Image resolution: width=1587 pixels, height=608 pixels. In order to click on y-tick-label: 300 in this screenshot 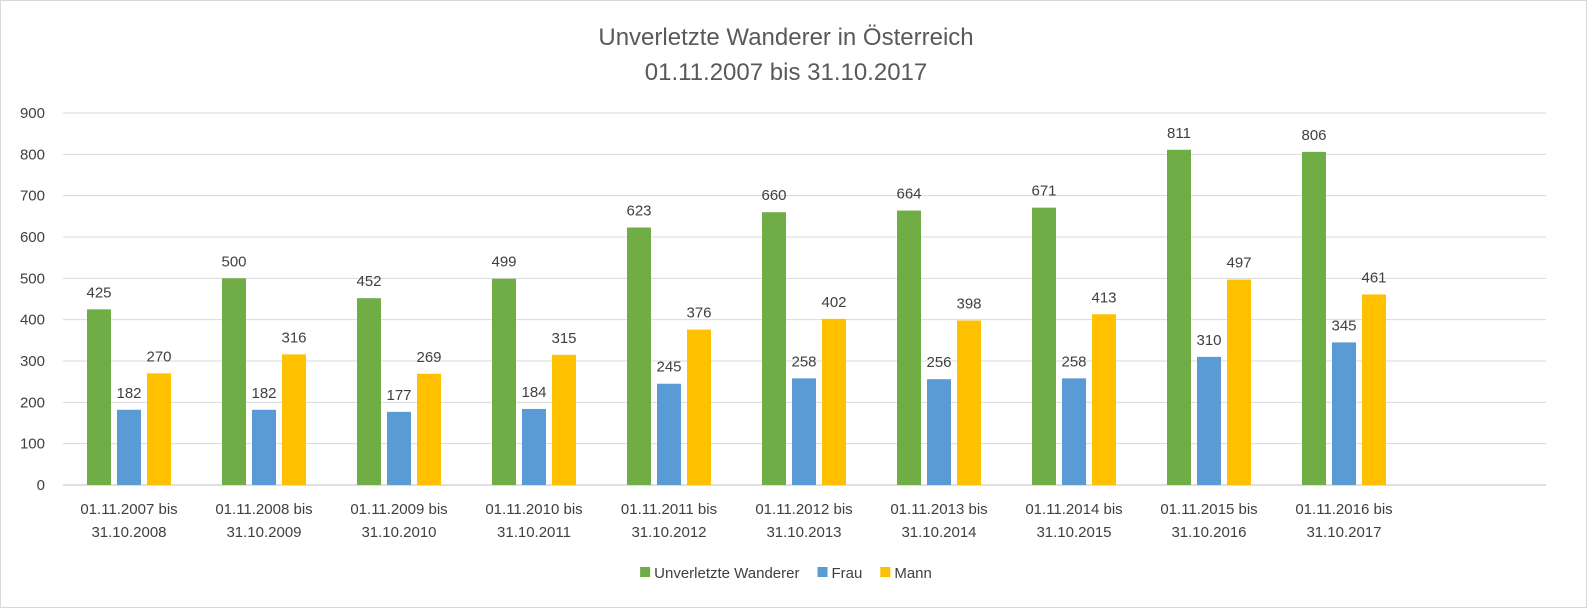, I will do `click(32, 361)`.